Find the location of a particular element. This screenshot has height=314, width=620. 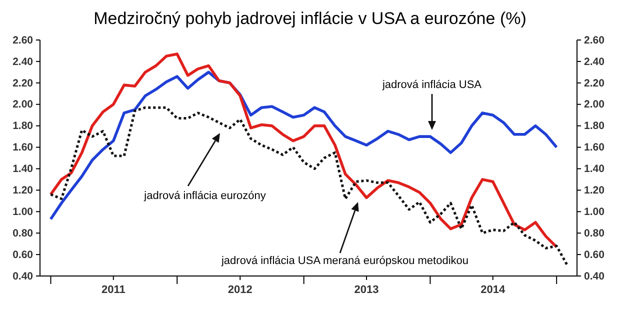

y-tick-label: 0.60 is located at coordinates (23, 254).